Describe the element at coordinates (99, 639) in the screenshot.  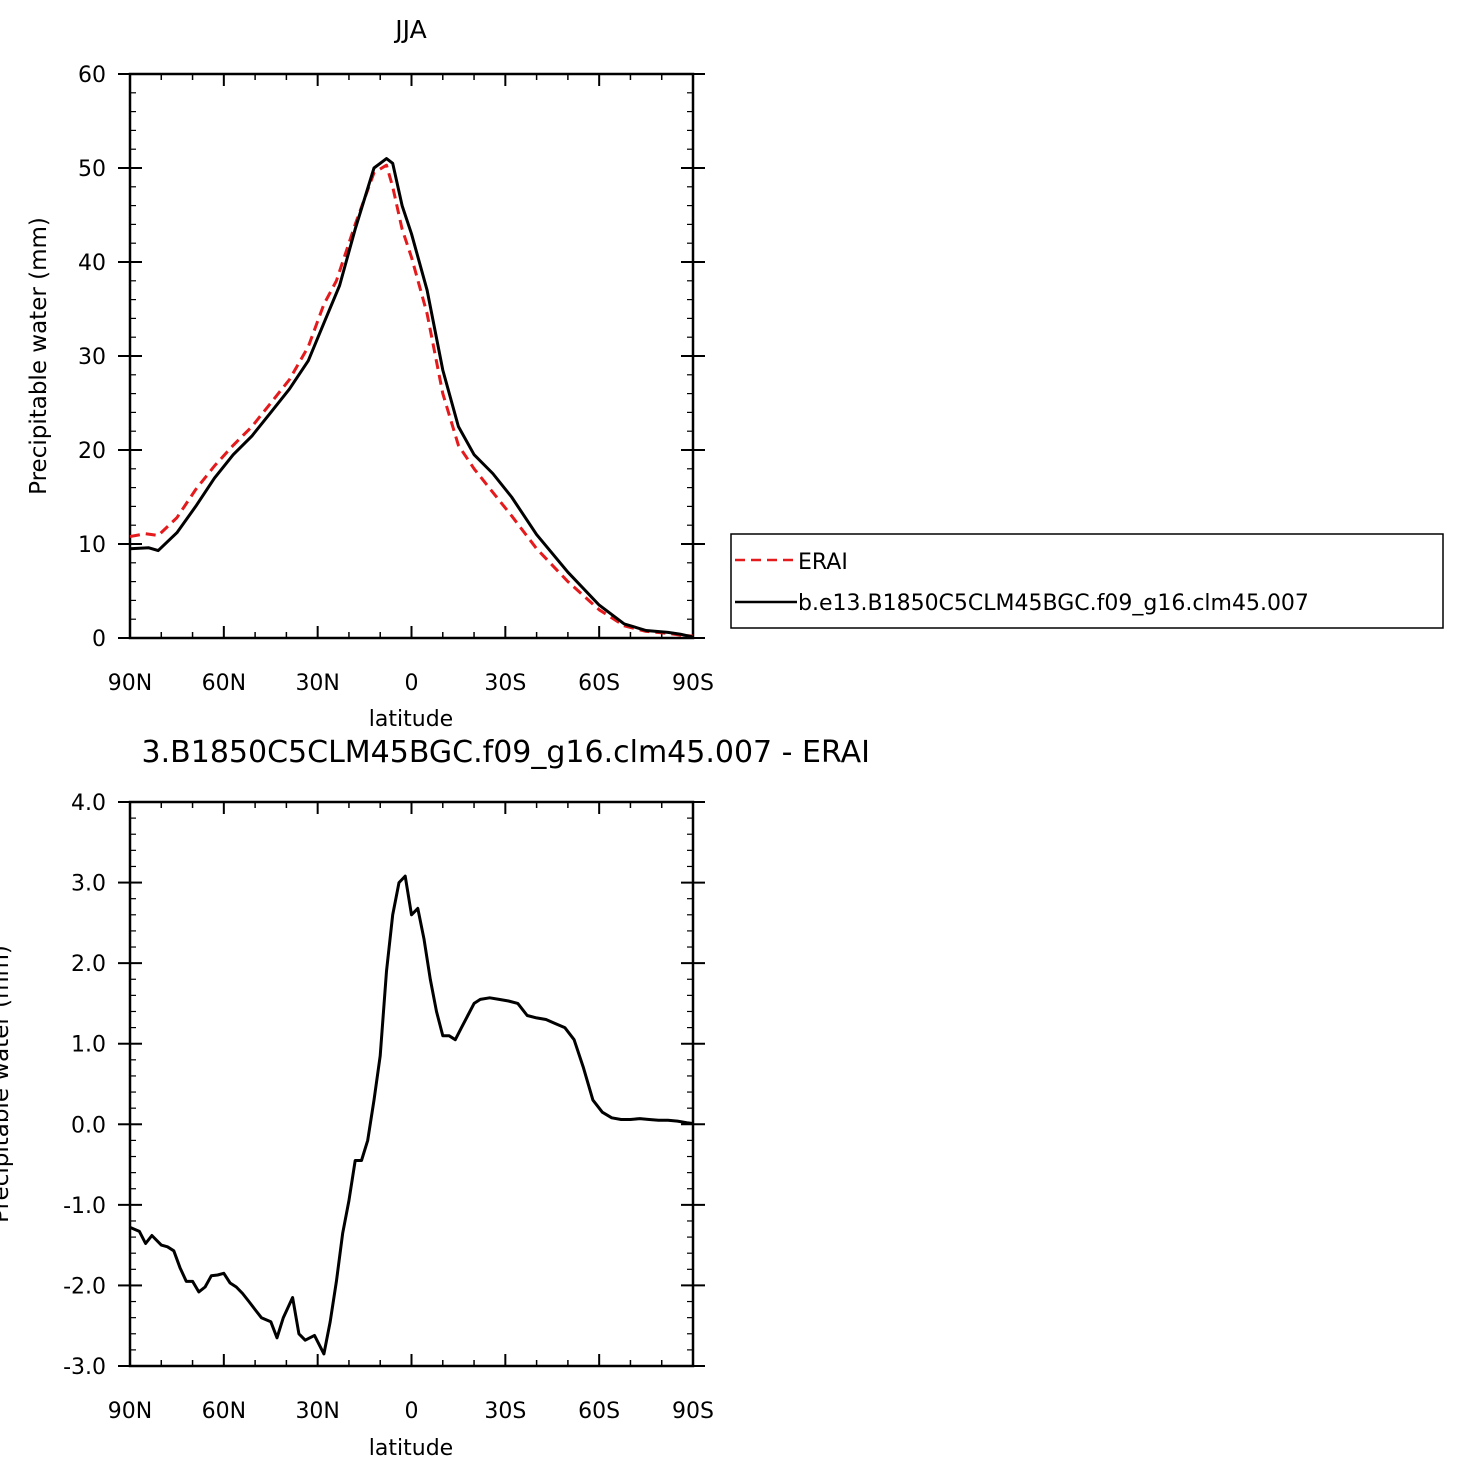
I see `y-tick-label: 0` at that location.